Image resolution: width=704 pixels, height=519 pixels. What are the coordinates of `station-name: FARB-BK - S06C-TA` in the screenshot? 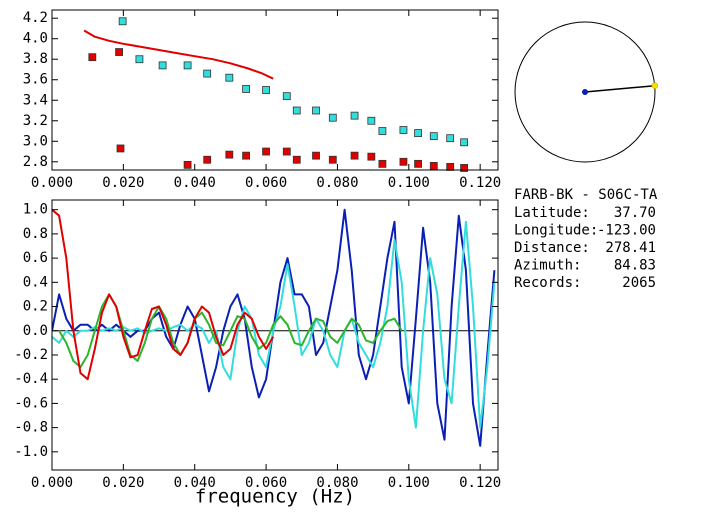 It's located at (586, 195).